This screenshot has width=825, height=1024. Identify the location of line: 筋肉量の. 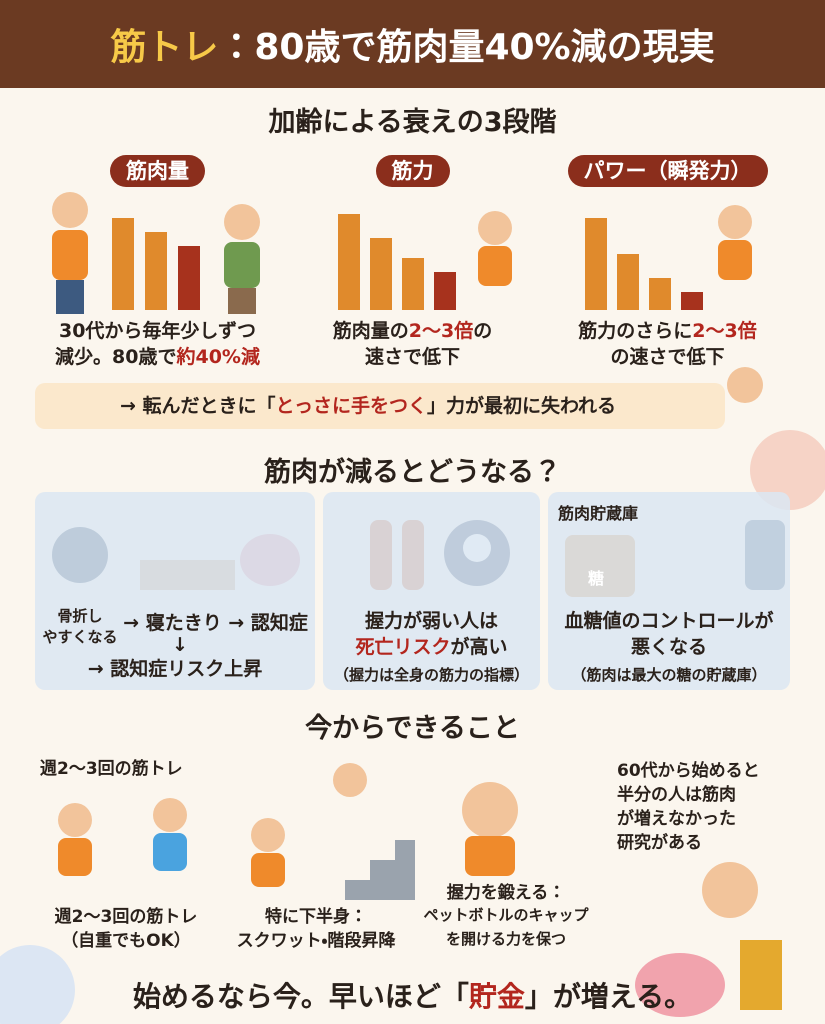
(370, 331).